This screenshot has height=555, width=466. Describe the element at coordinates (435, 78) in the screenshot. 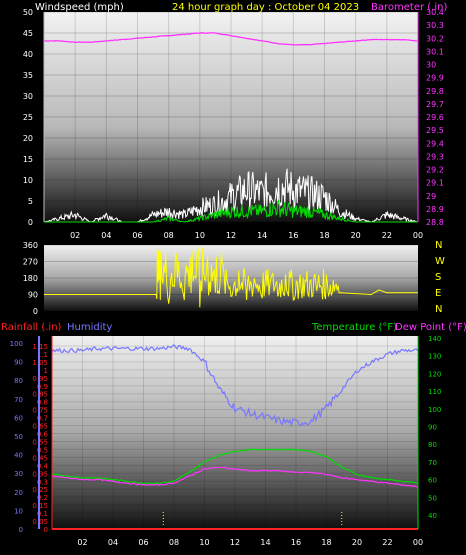

I see `baro-tick-label: 29.9` at that location.